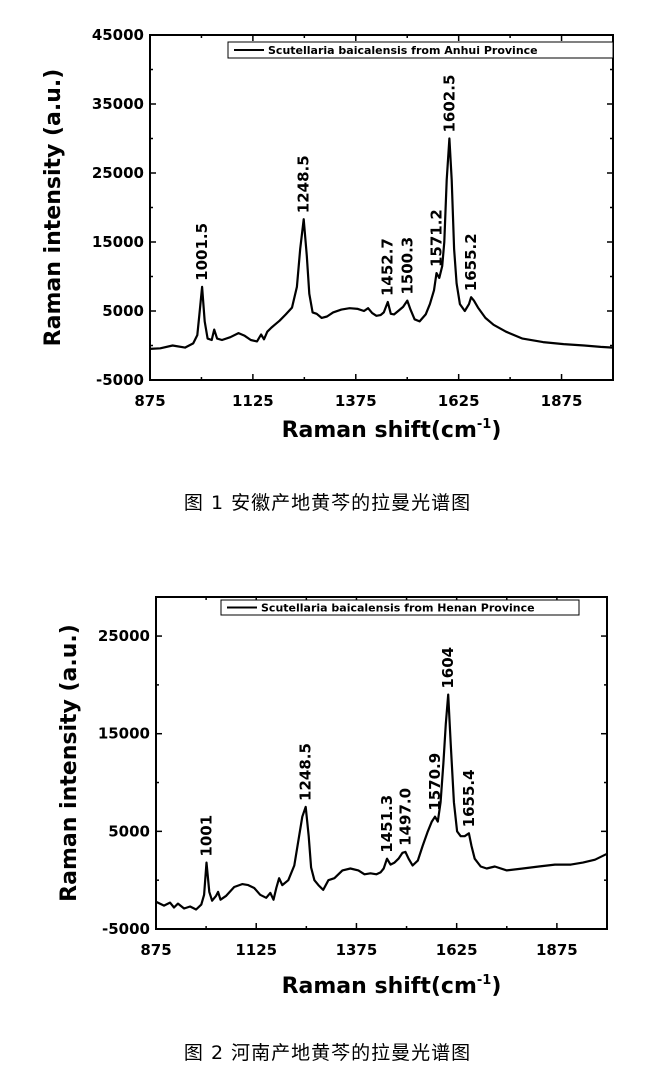 This screenshot has height=1078, width=655. What do you see at coordinates (448, 668) in the screenshot?
I see `peak-label: 1604` at bounding box center [448, 668].